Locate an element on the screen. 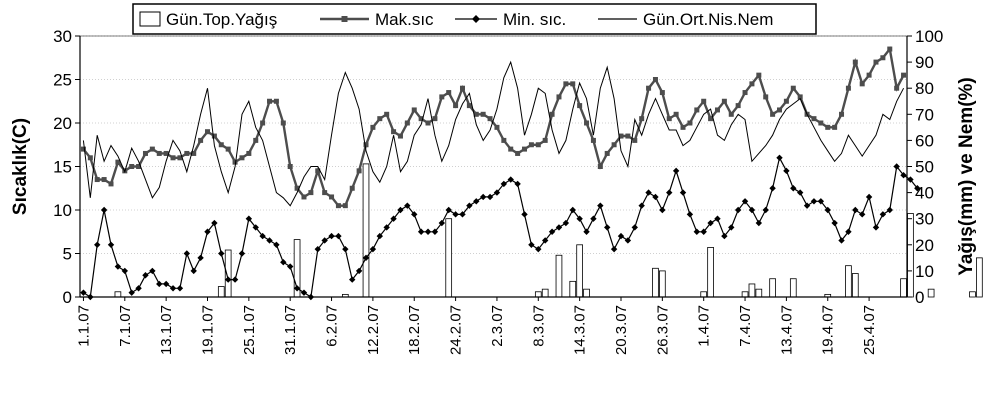 Image resolution: width=990 pixels, height=399 pixels. x-tick-label: 19.4.07 is located at coordinates (828, 330).